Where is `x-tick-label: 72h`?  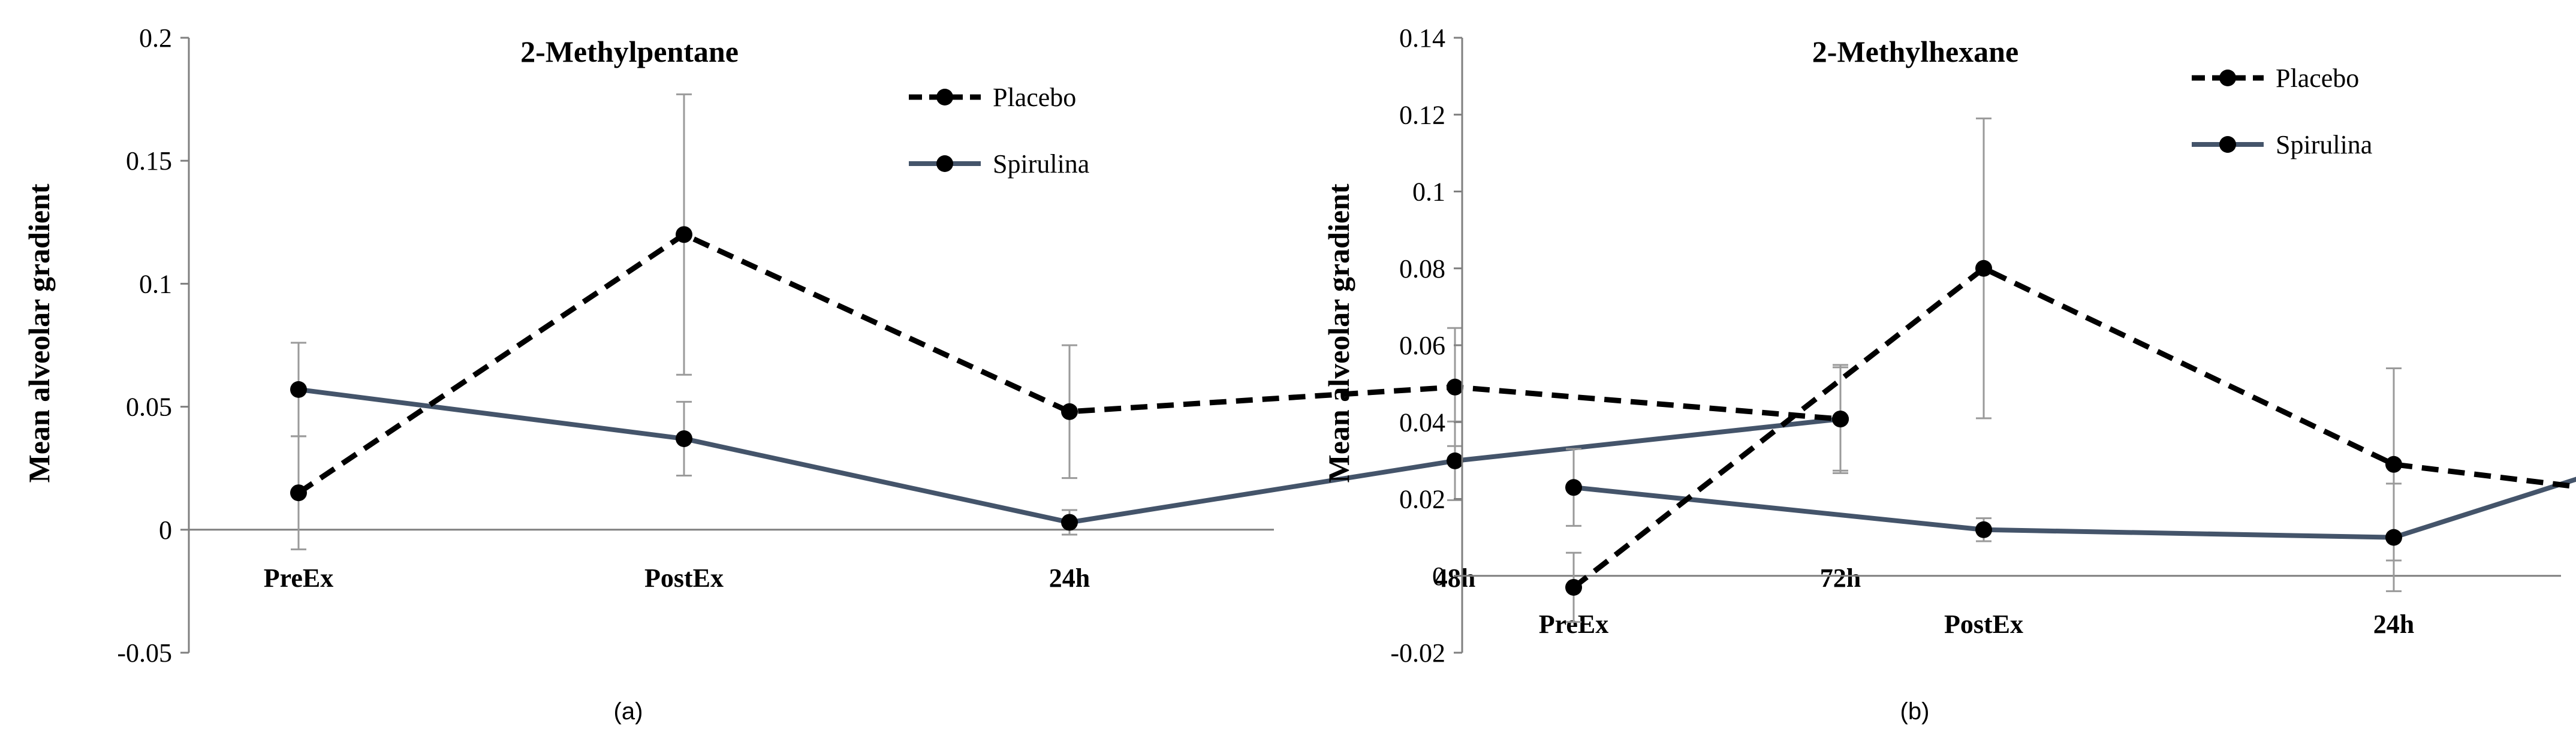 x-tick-label: 72h is located at coordinates (1841, 578).